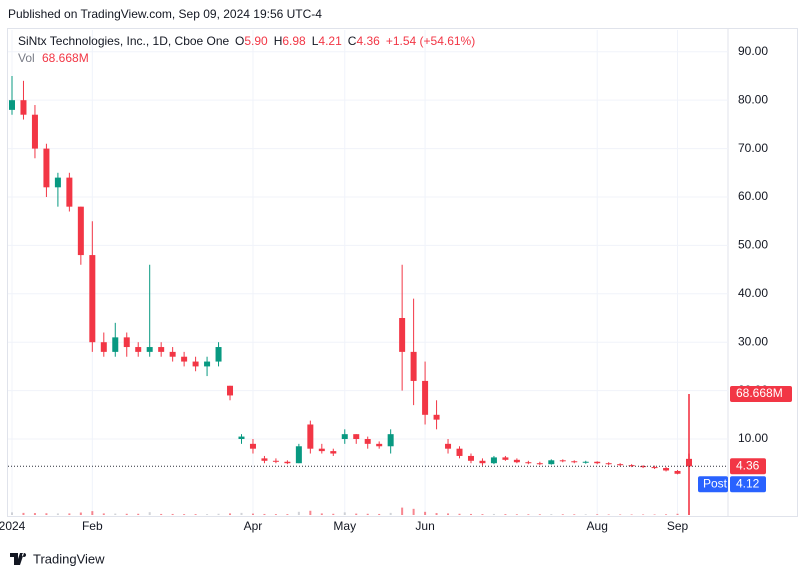 The width and height of the screenshot is (804, 578). What do you see at coordinates (330, 41) in the screenshot?
I see `ohlc-value: 4.21` at bounding box center [330, 41].